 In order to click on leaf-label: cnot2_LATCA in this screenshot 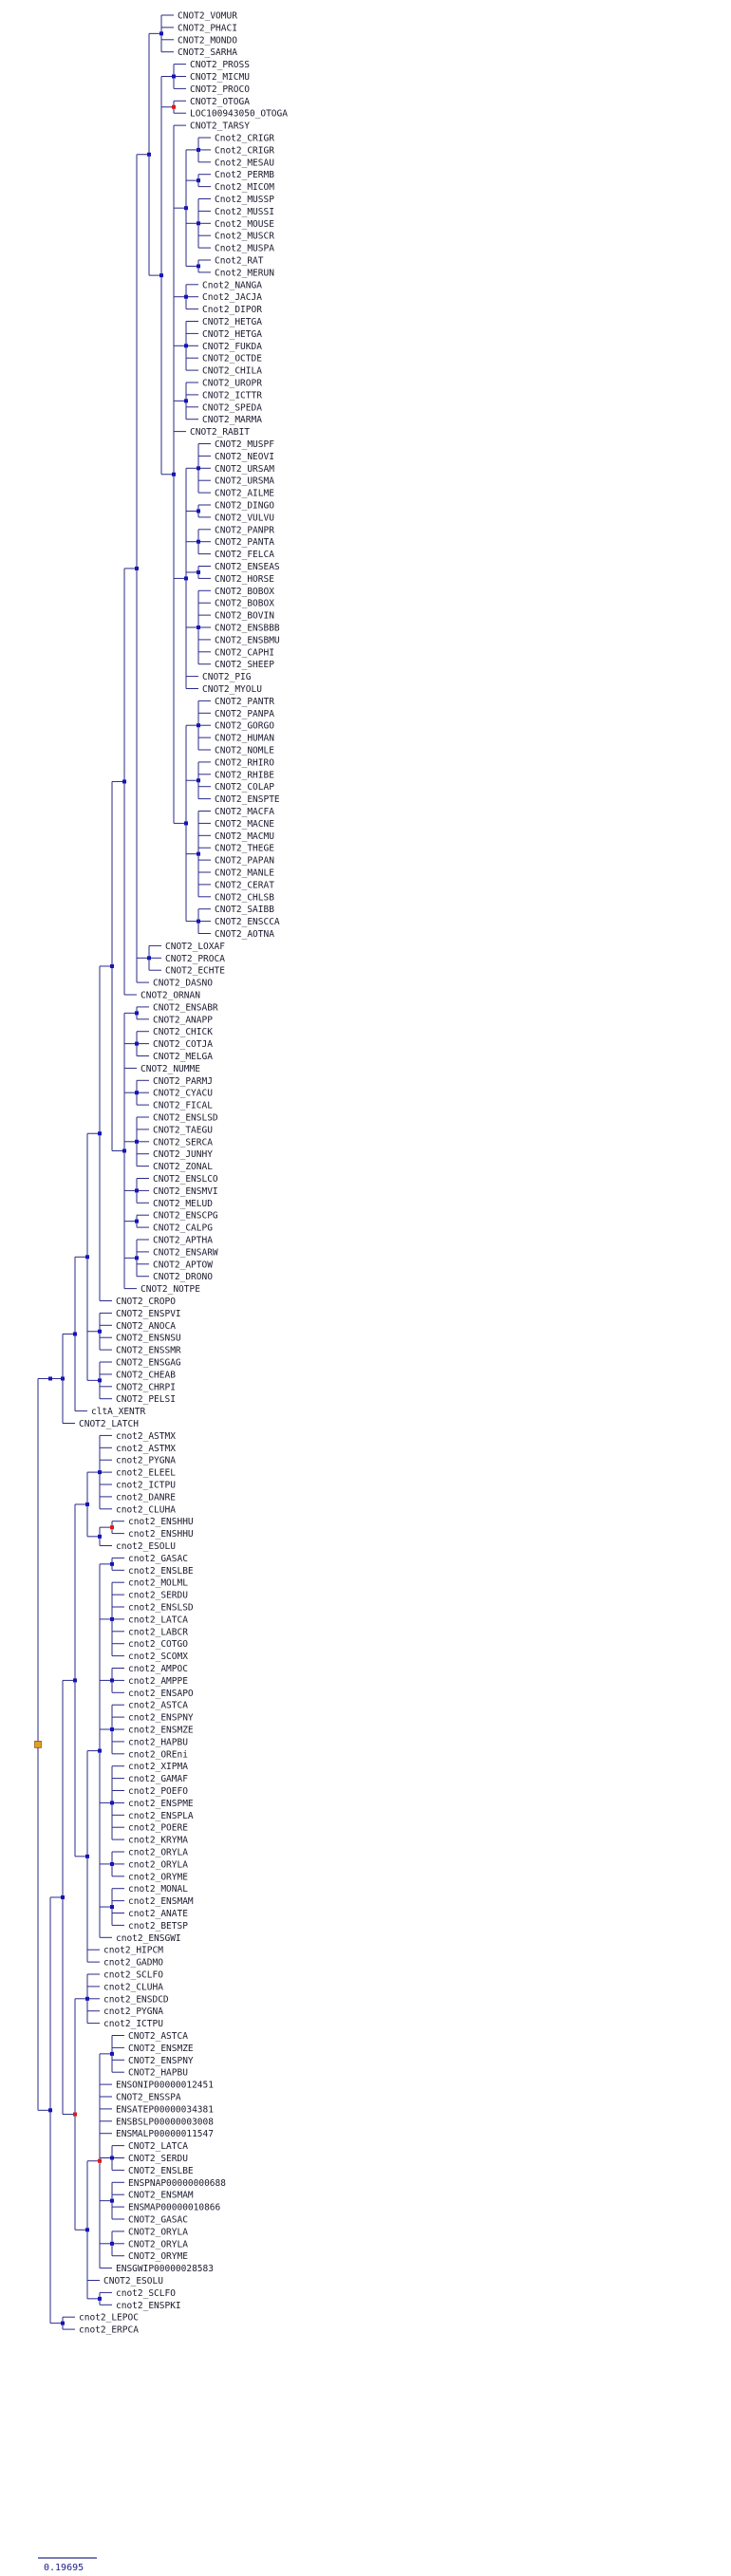, I will do `click(158, 1620)`.